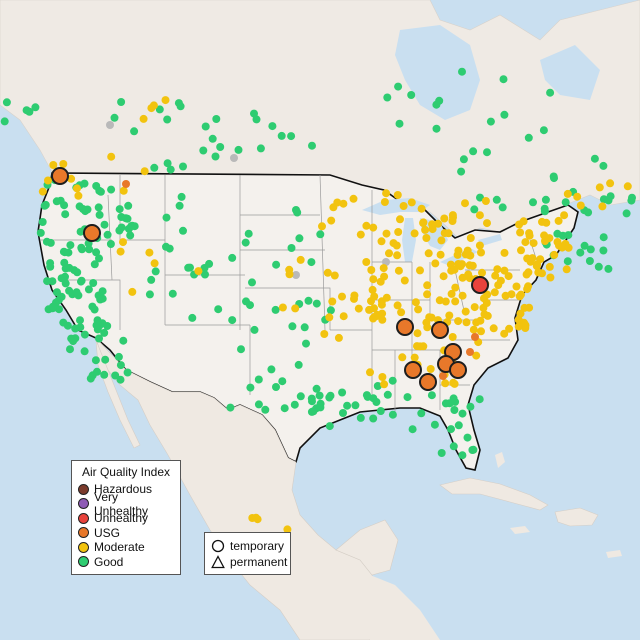  What do you see at coordinates (614, 554) in the screenshot?
I see `puerto-rico` at bounding box center [614, 554].